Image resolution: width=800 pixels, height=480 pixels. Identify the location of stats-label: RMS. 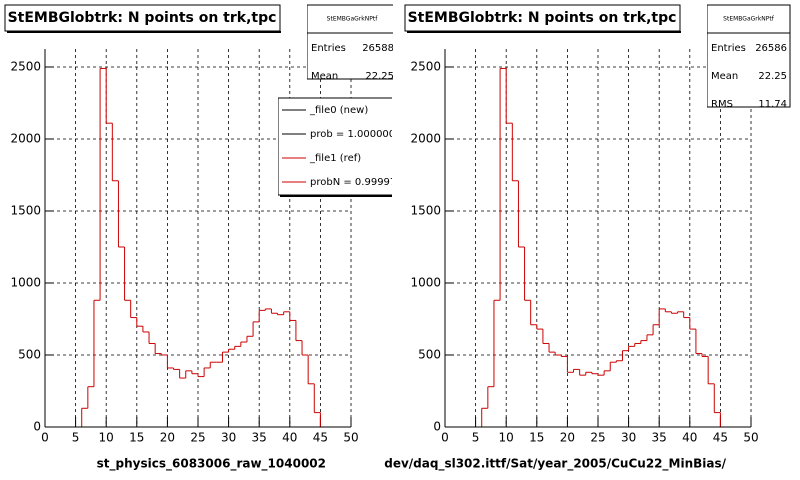
(722, 104).